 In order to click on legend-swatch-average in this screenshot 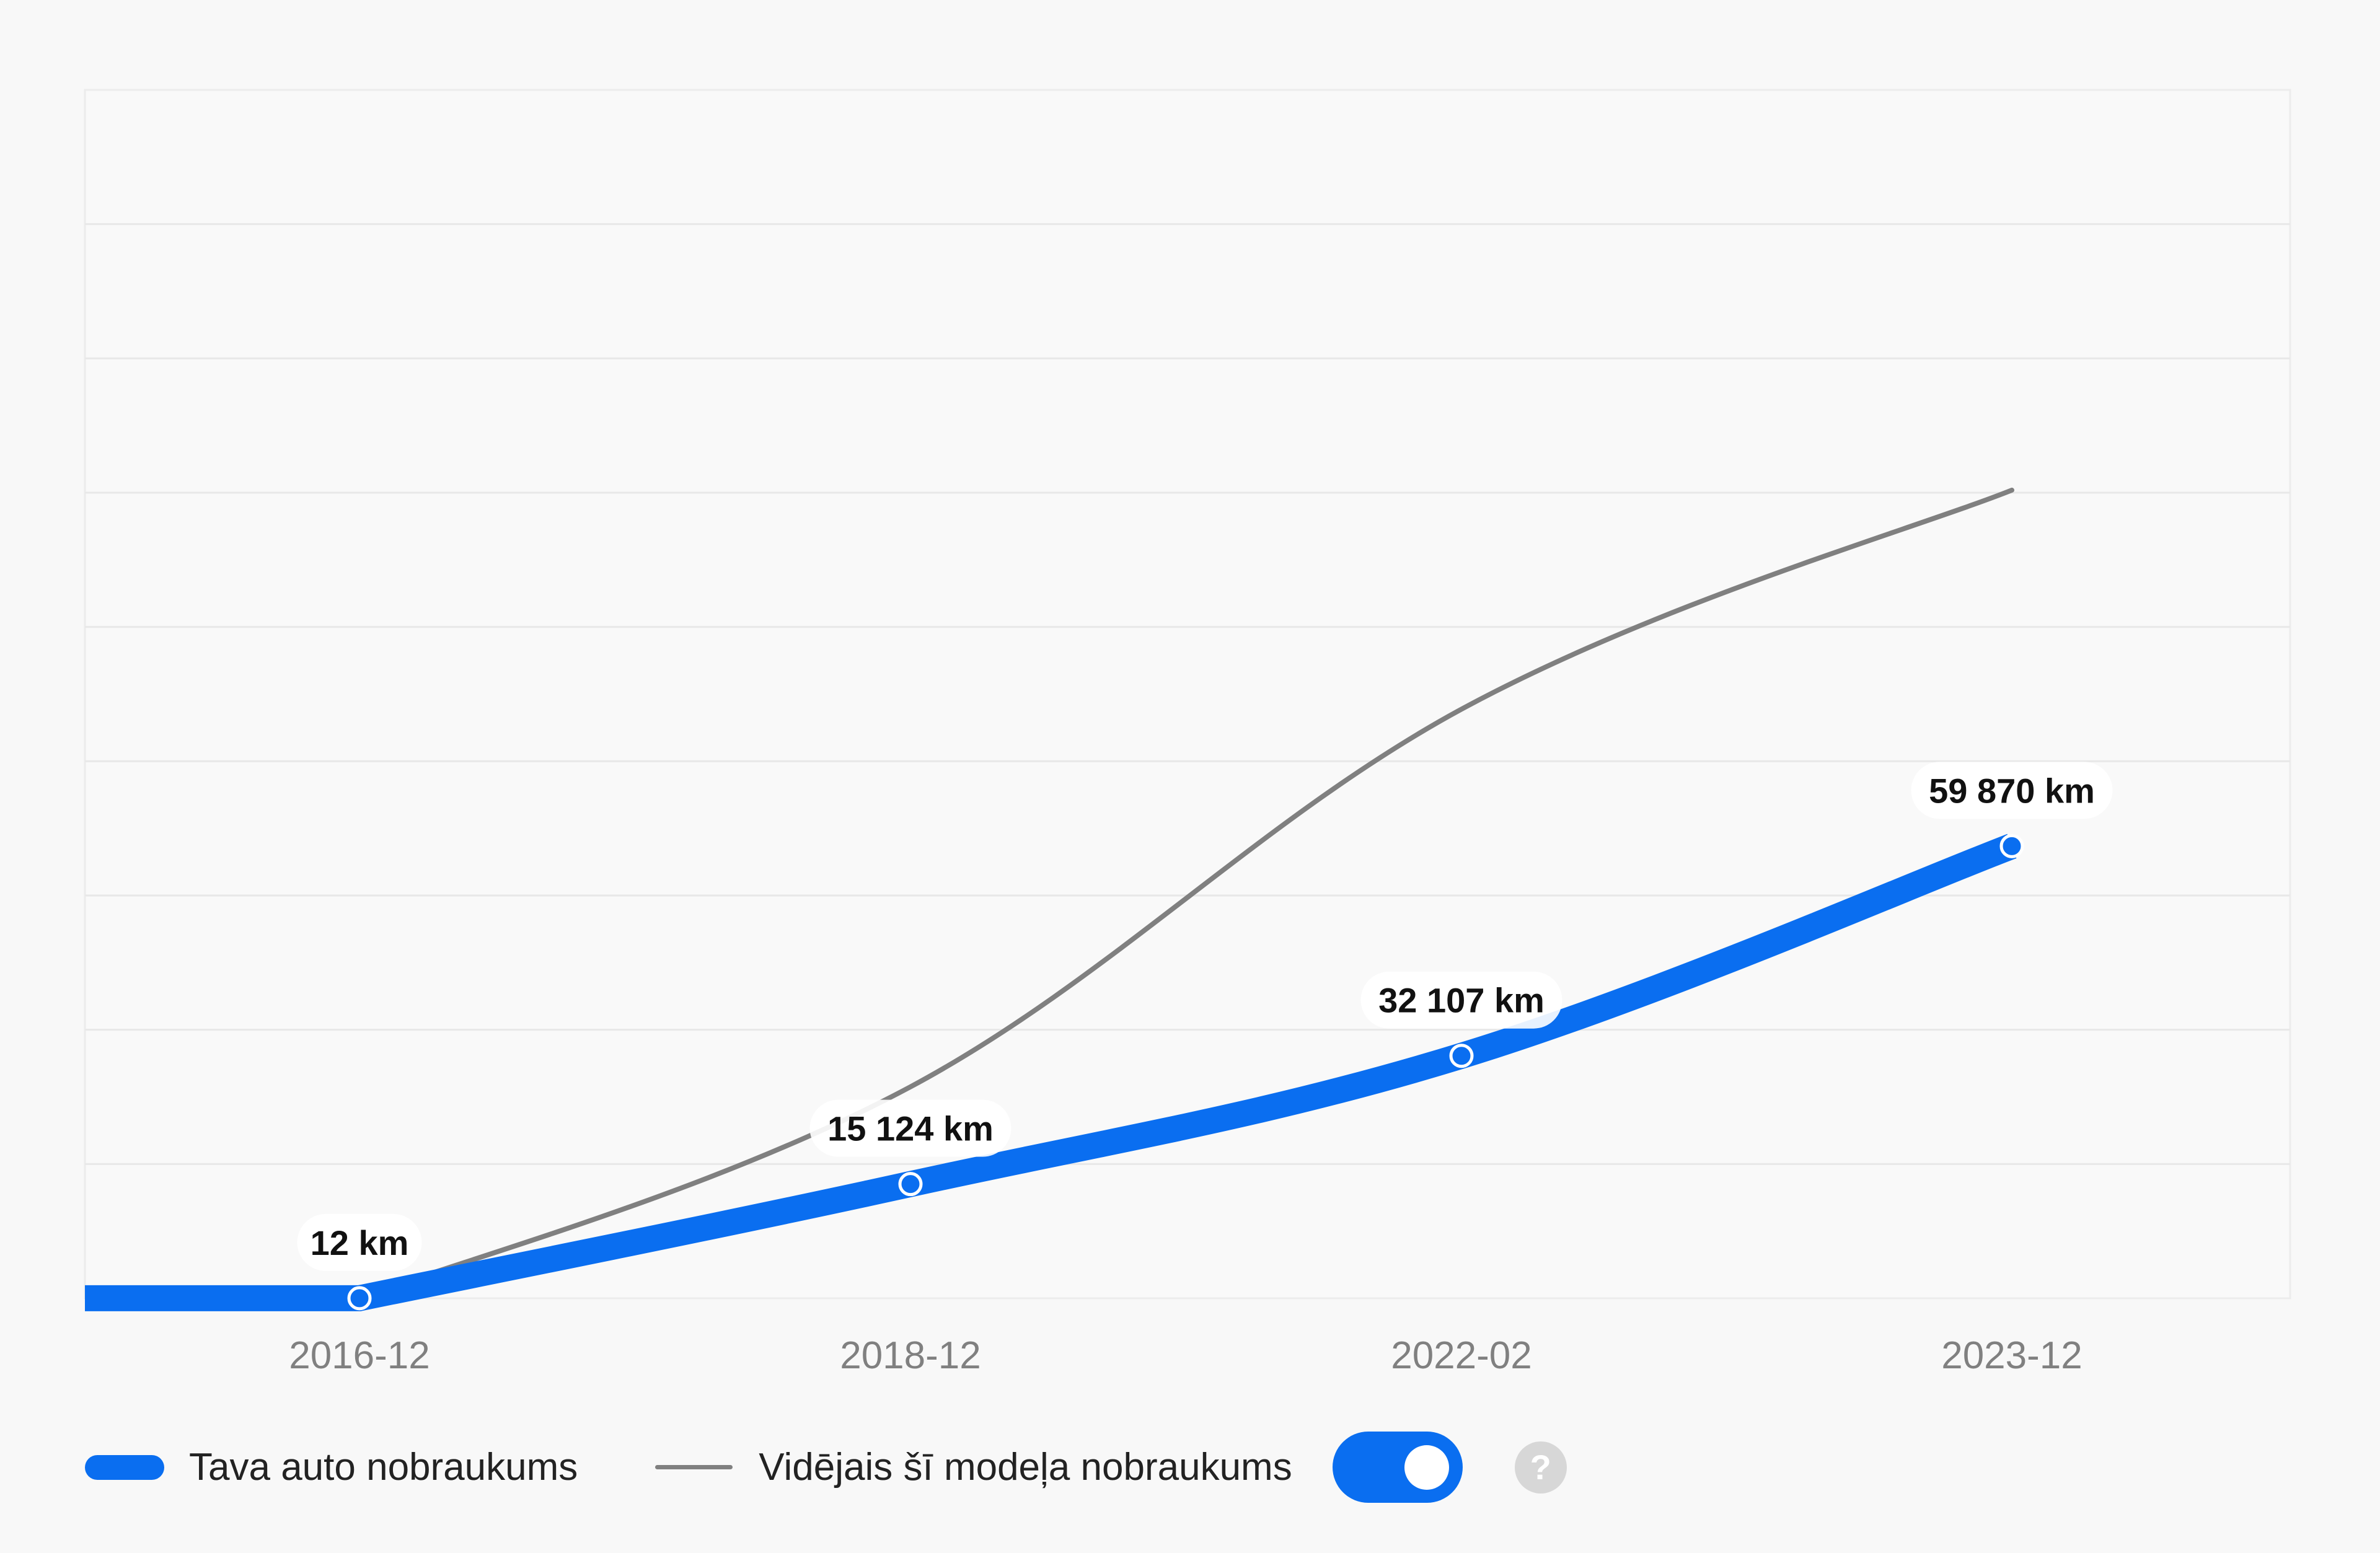, I will do `click(694, 1467)`.